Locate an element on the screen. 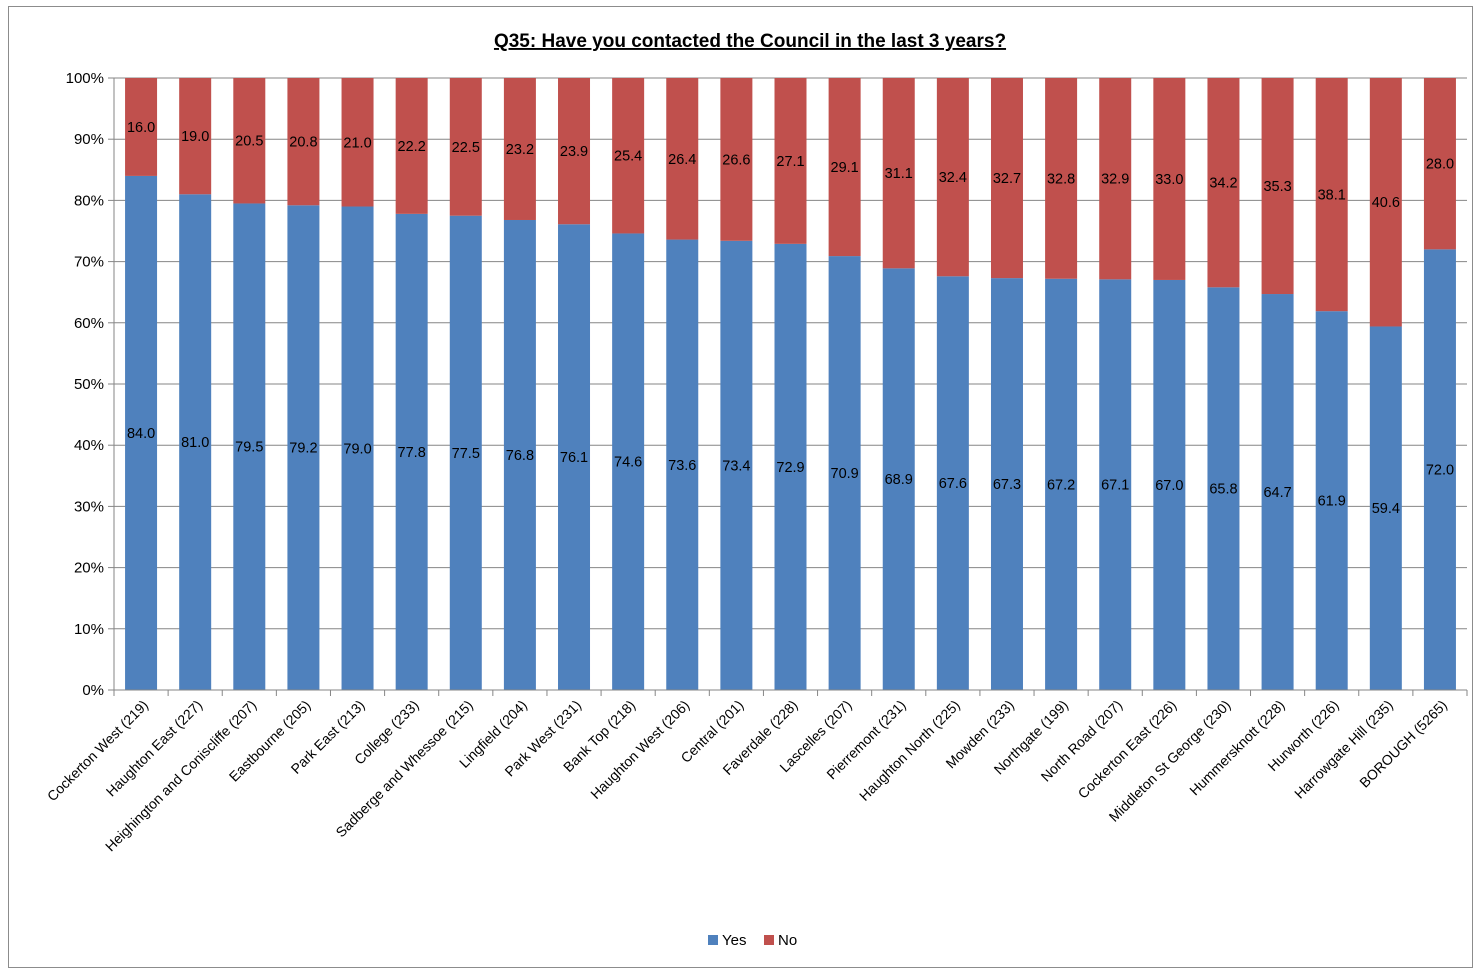 The image size is (1475, 973). data-label-no: 32.7 is located at coordinates (1007, 179).